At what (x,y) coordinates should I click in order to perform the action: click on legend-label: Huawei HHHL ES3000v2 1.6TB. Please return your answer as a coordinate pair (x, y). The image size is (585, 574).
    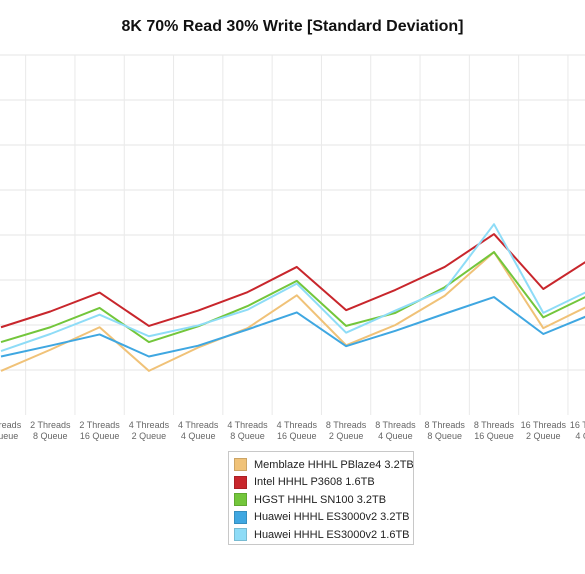
    Looking at the image, I should click on (332, 534).